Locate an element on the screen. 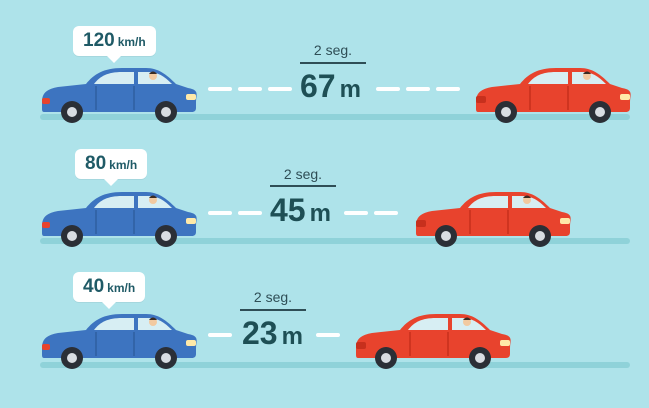  speed-bubble-2: 80 km/h is located at coordinates (111, 167).